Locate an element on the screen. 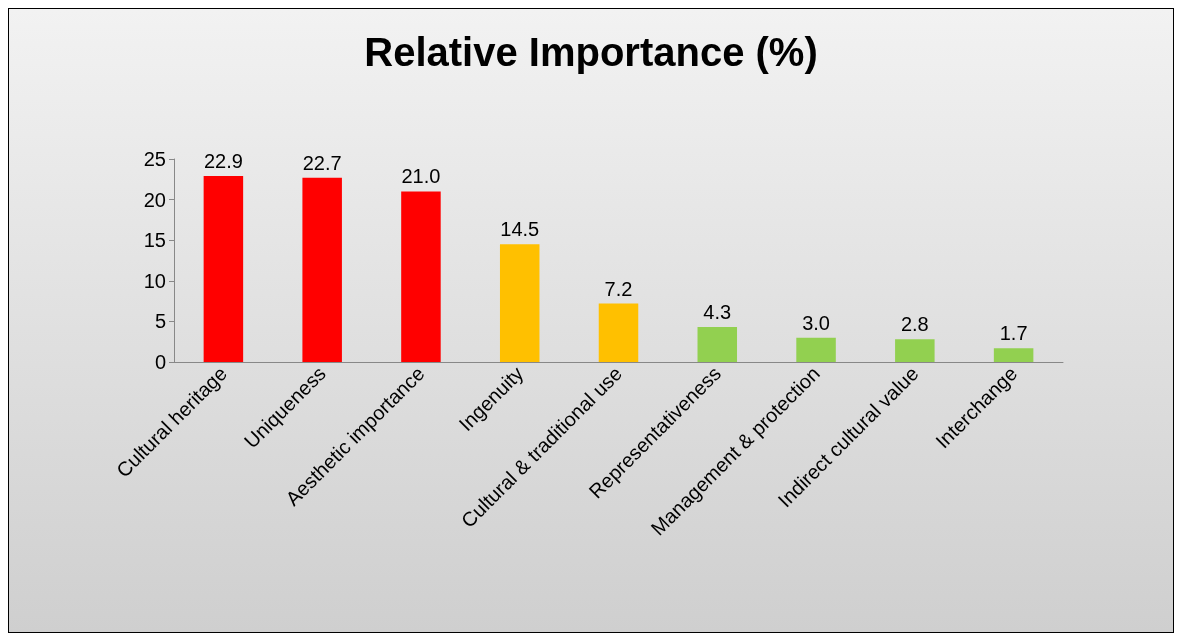  data-label: 21.0 is located at coordinates (421, 176).